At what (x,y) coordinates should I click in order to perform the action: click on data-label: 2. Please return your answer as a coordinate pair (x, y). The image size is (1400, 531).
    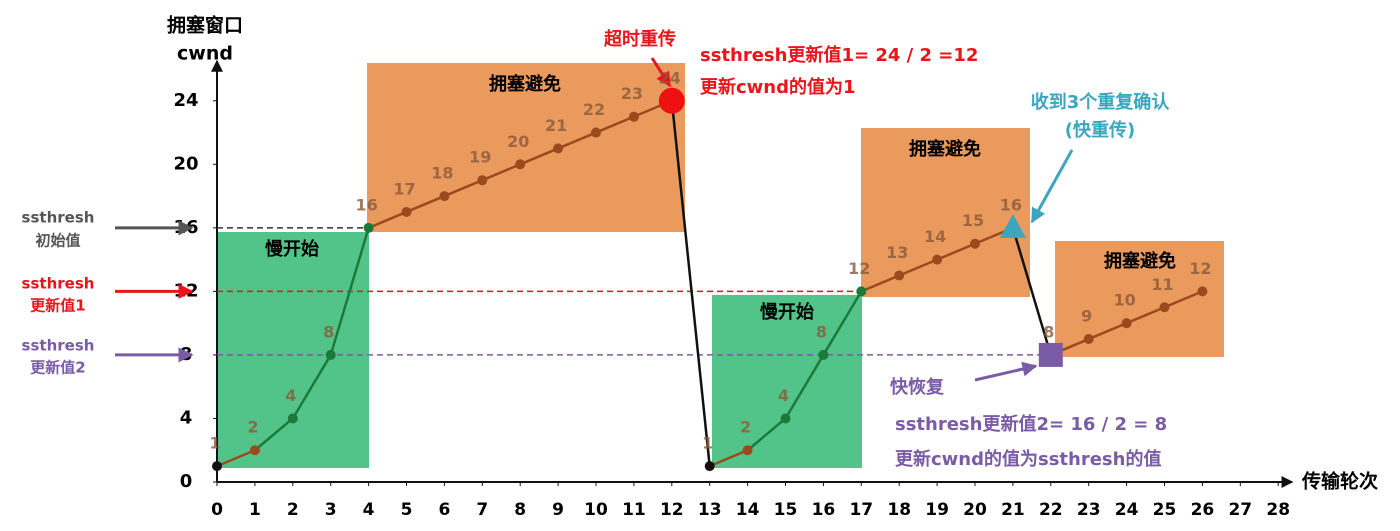
    Looking at the image, I should click on (252, 427).